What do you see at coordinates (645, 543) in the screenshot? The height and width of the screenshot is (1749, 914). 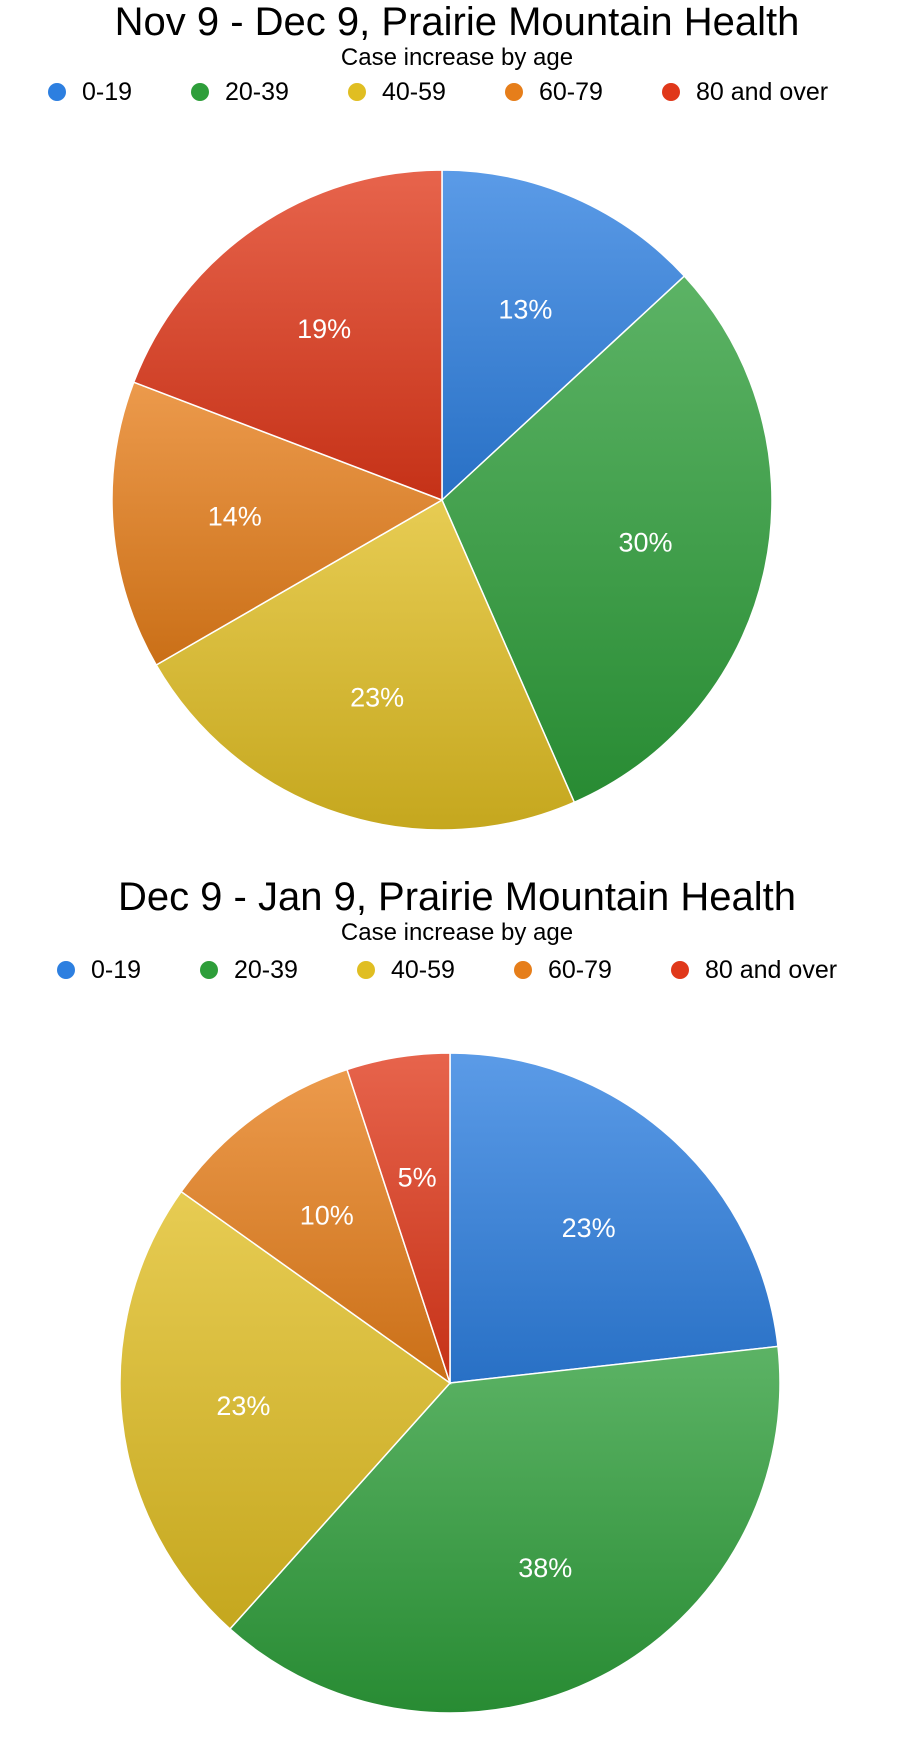 I see `slice-label: 30%` at bounding box center [645, 543].